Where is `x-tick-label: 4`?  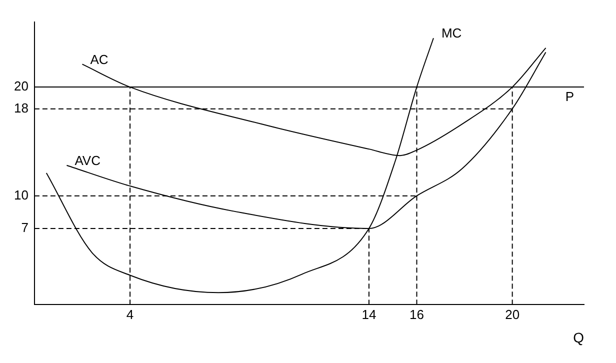
x-tick-label: 4 is located at coordinates (130, 314).